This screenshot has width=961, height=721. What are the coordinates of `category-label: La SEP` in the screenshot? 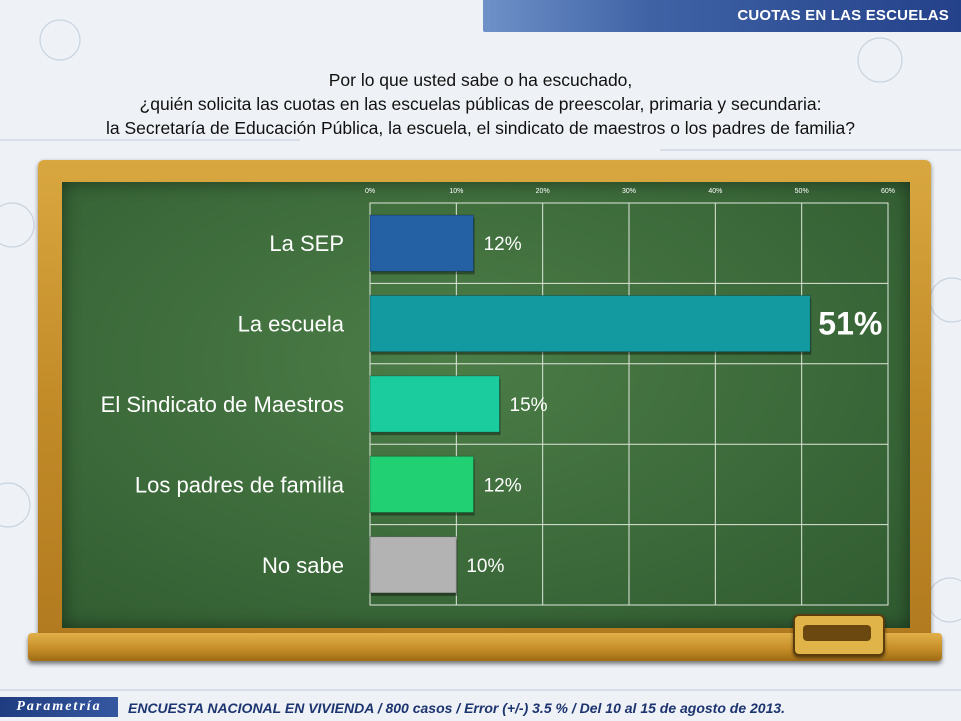 It's located at (306, 243).